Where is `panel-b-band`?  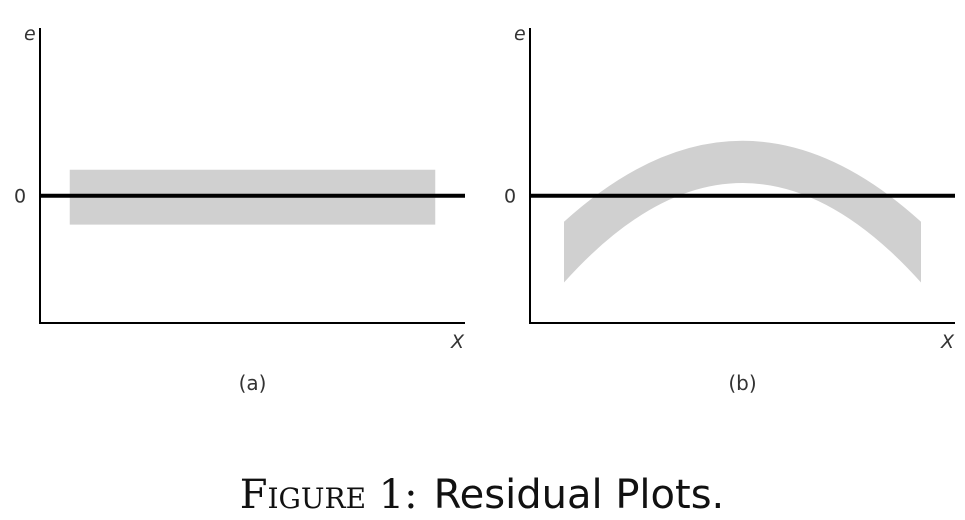
panel-b-band is located at coordinates (742, 211).